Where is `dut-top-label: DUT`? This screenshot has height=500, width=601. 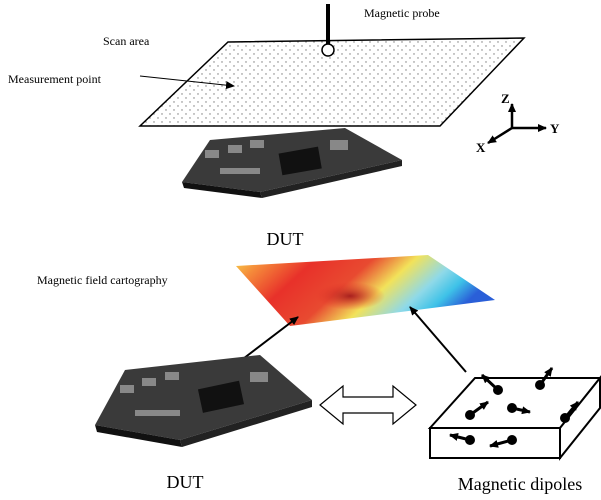
dut-top-label: DUT is located at coordinates (285, 239).